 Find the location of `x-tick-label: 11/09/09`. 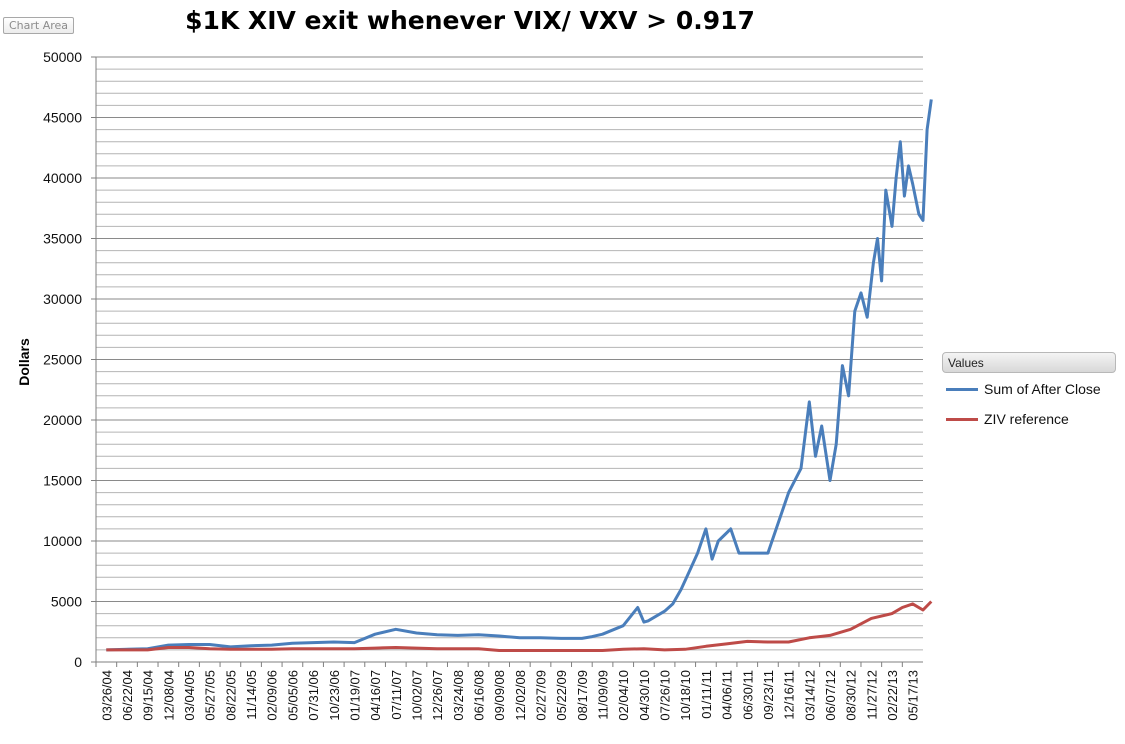

x-tick-label: 11/09/09 is located at coordinates (603, 695).